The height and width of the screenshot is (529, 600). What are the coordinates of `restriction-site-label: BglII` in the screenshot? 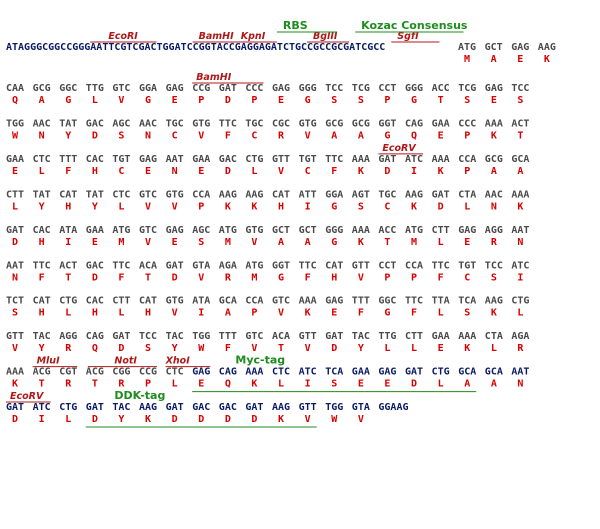 It's located at (325, 36).